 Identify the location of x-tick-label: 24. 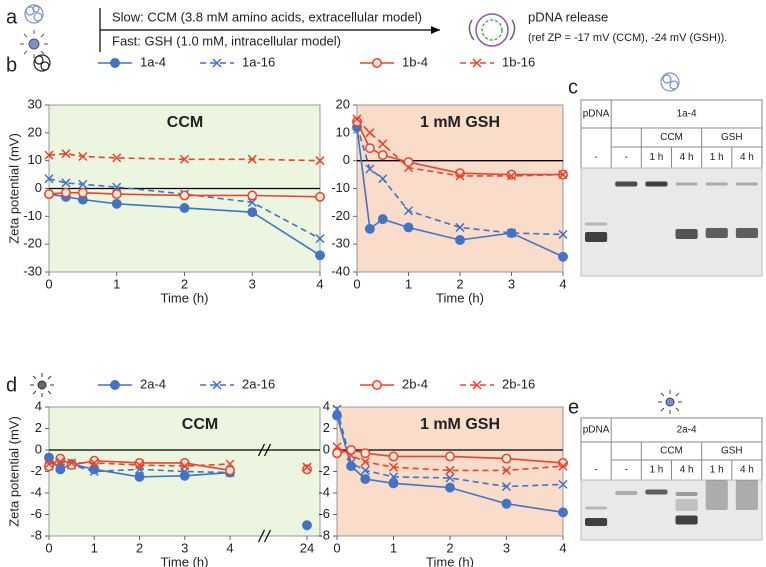
(307, 547).